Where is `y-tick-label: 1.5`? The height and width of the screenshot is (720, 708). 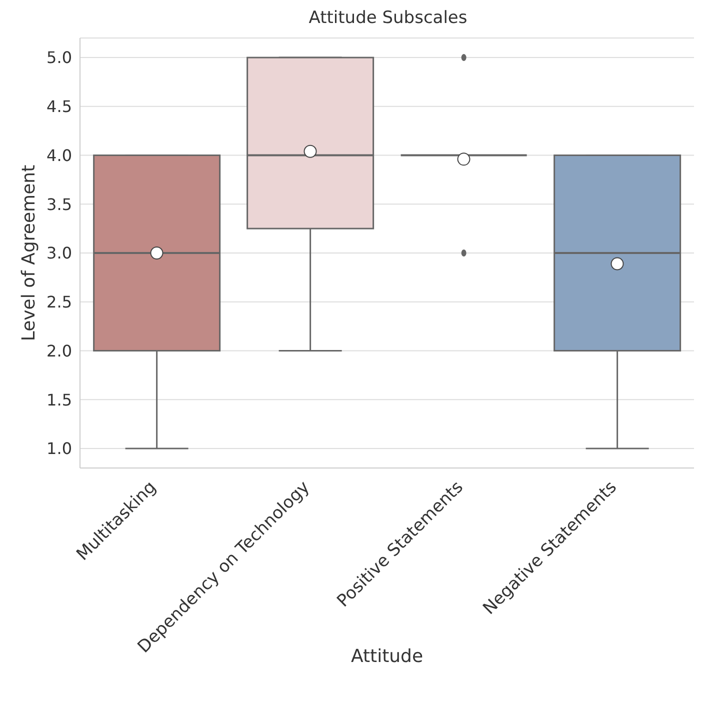
y-tick-label: 1.5 is located at coordinates (59, 400).